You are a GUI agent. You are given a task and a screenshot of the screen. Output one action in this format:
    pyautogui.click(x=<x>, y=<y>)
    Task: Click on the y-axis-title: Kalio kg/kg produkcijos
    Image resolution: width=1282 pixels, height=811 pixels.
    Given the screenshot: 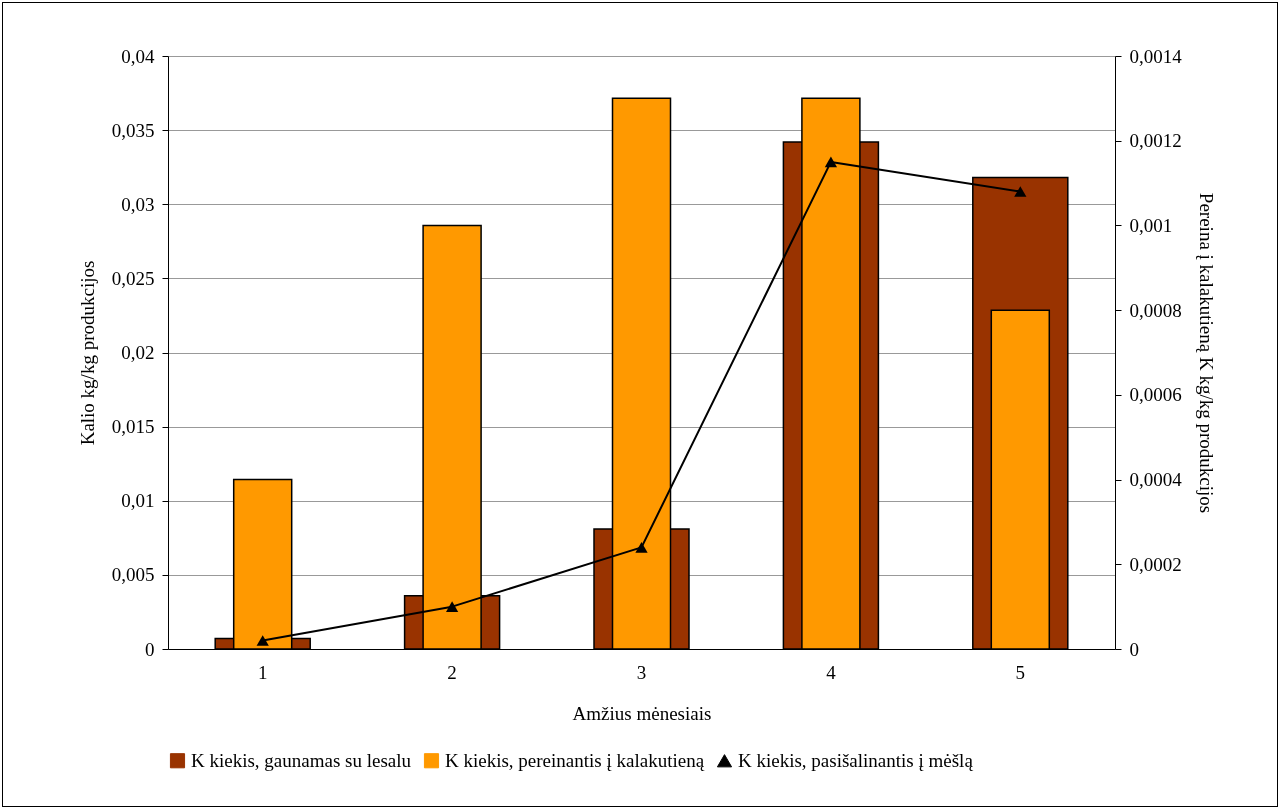 What is the action you would take?
    pyautogui.click(x=87, y=353)
    